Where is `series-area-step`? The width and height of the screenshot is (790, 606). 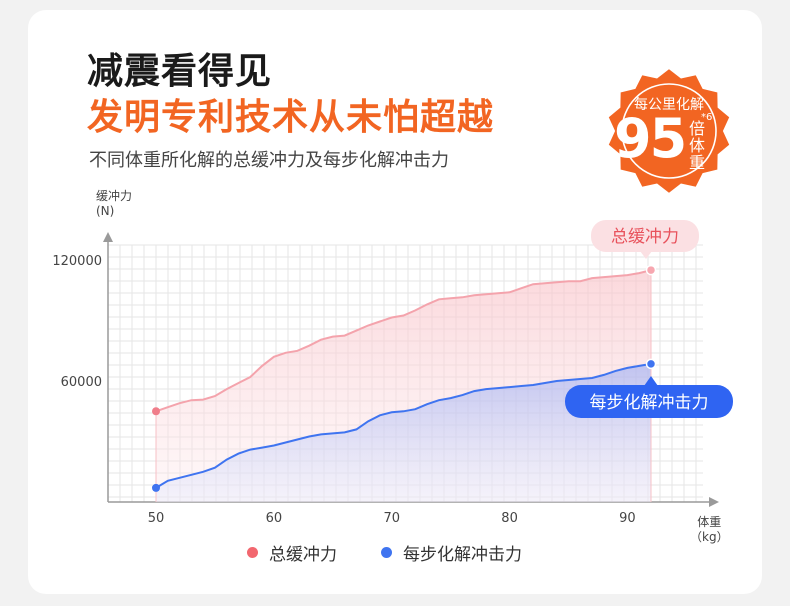
series-area-step is located at coordinates (403, 432).